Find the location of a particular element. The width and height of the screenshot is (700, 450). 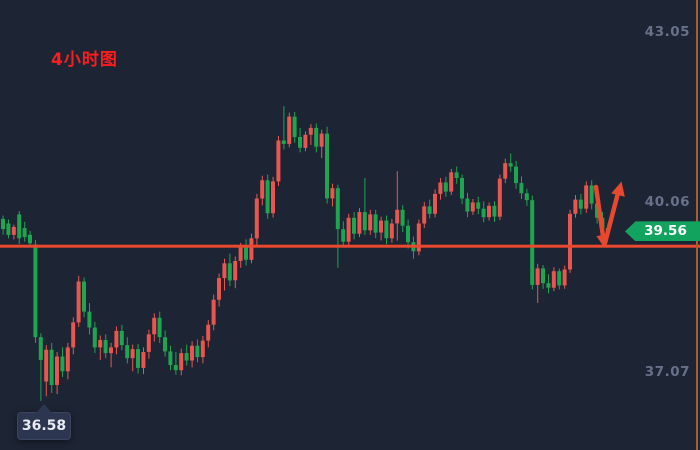

low-price-value: 36.58 is located at coordinates (44, 426).